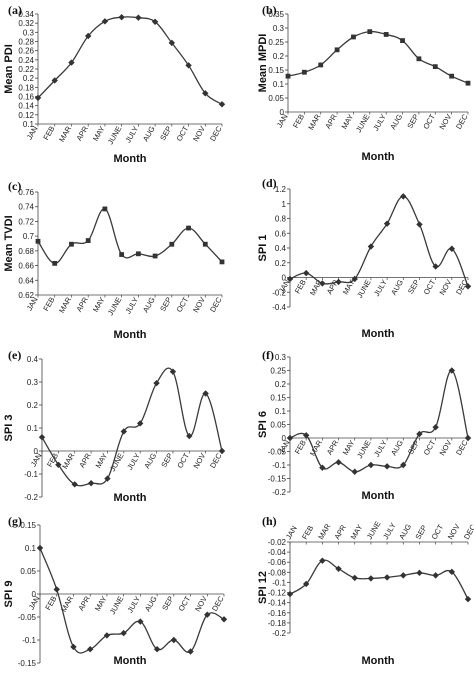  What do you see at coordinates (263, 63) in the screenshot?
I see `y-axis-title: Mean MPDI` at bounding box center [263, 63].